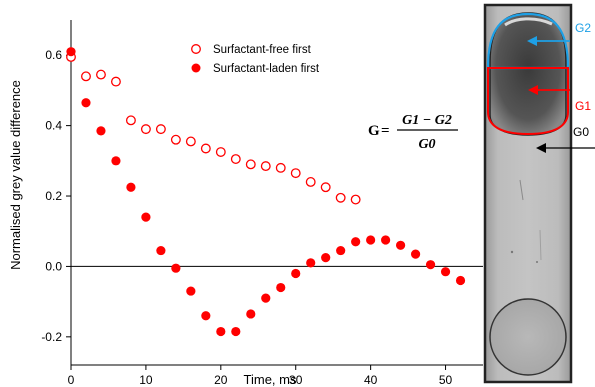 Image resolution: width=595 pixels, height=387 pixels. What do you see at coordinates (371, 380) in the screenshot?
I see `x-tick-label: 40` at bounding box center [371, 380].